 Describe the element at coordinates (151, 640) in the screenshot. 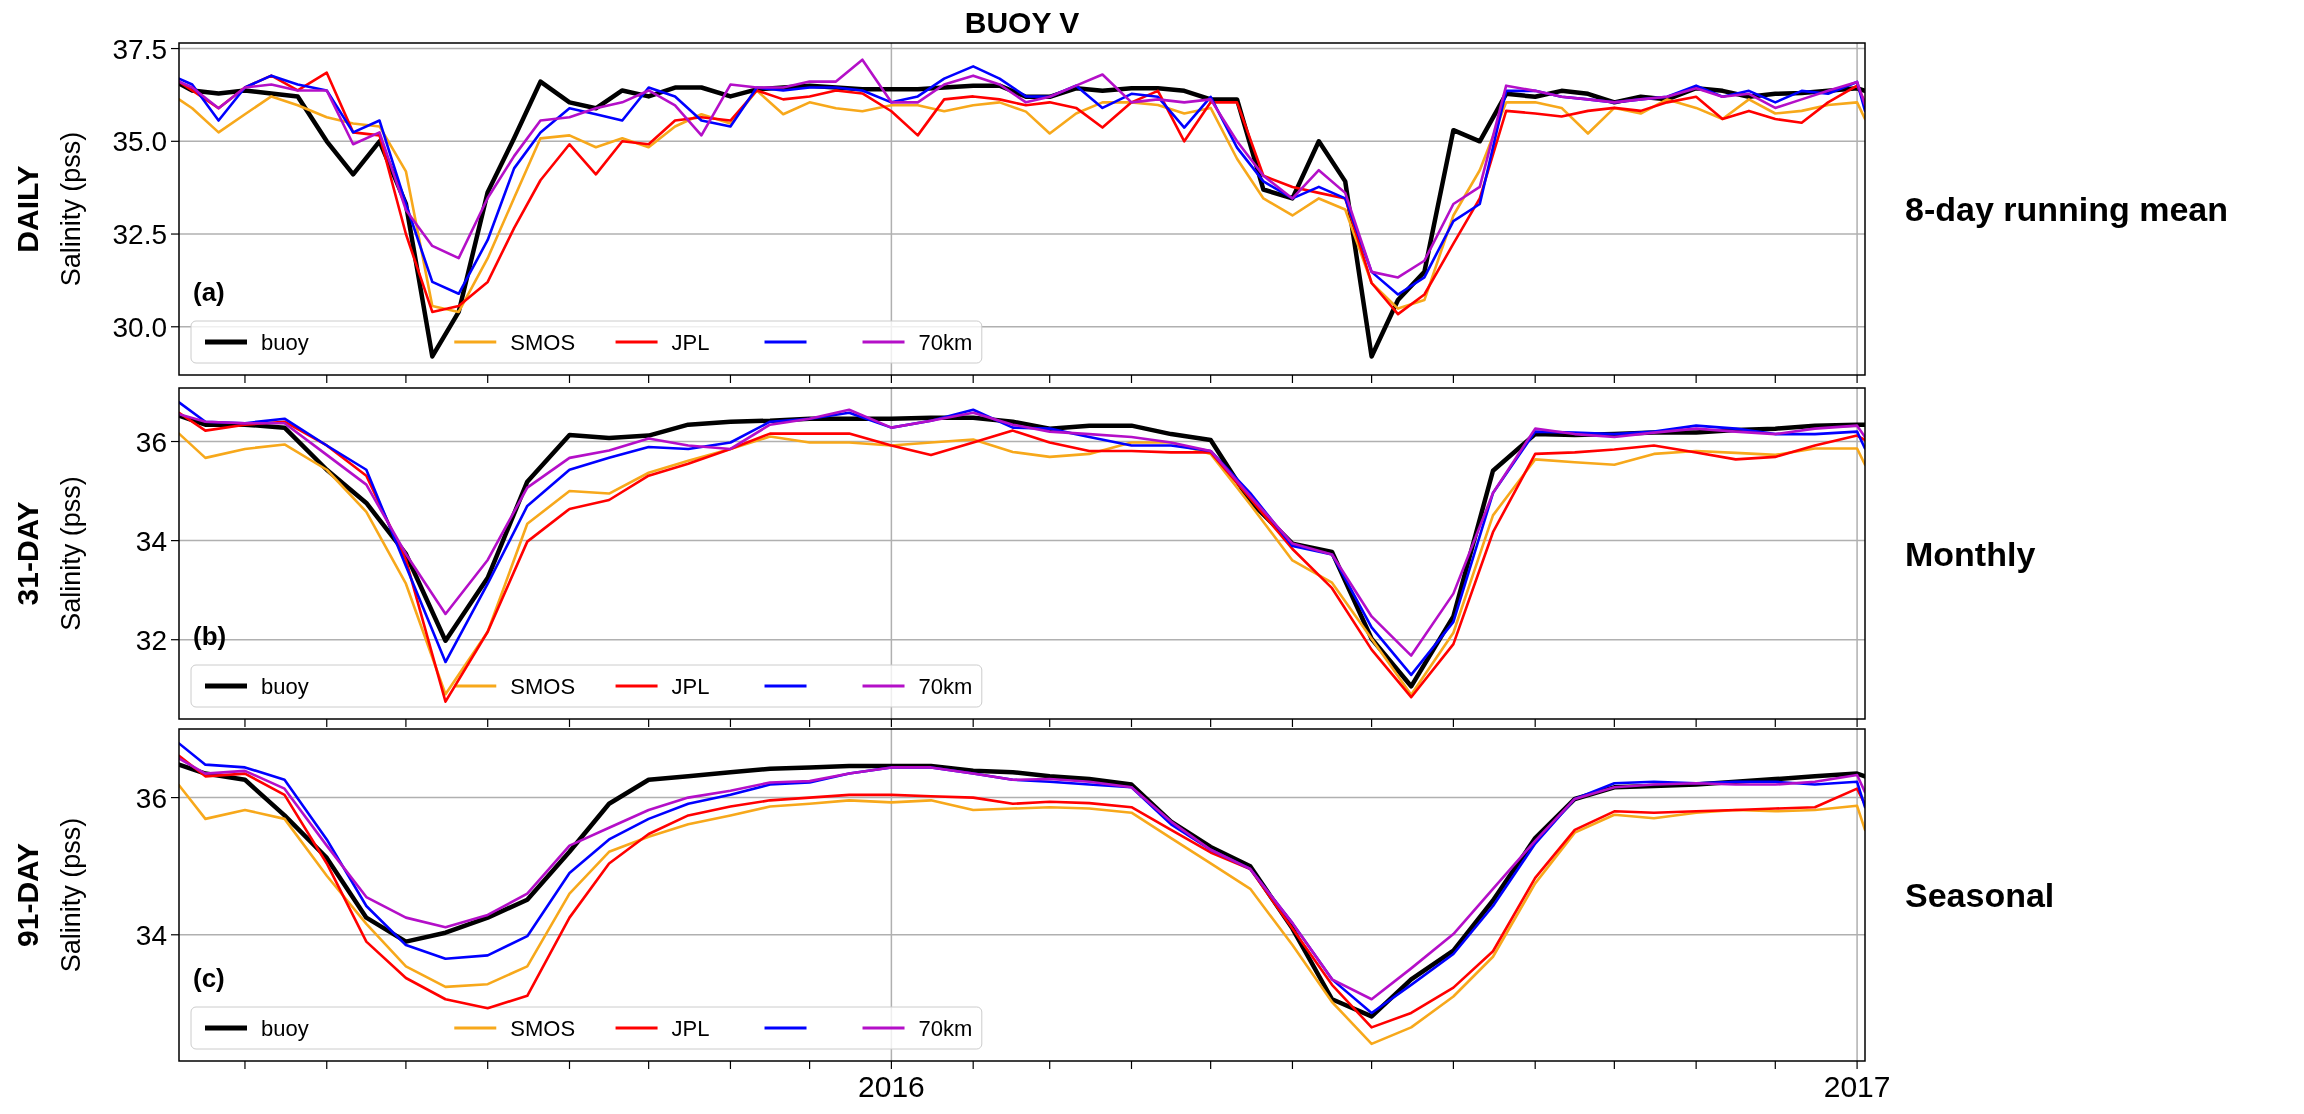

I see `y-tick-label: 32` at that location.